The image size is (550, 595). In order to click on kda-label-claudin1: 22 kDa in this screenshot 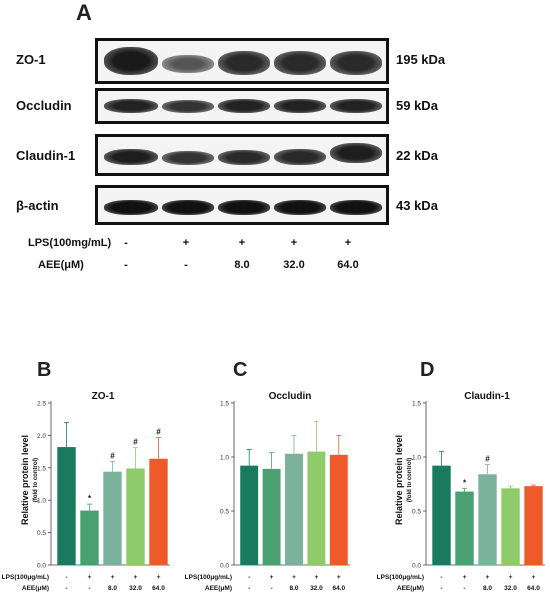, I will do `click(417, 155)`.